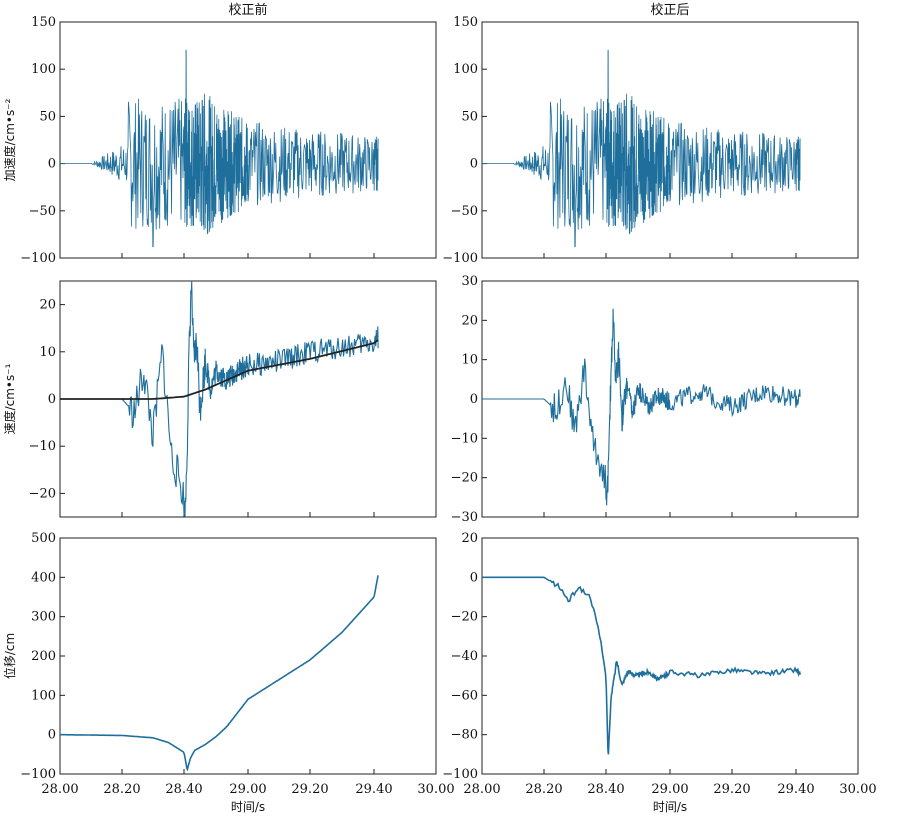 The width and height of the screenshot is (900, 821). What do you see at coordinates (9, 656) in the screenshot?
I see `y-axis-label: 位移/cm` at bounding box center [9, 656].